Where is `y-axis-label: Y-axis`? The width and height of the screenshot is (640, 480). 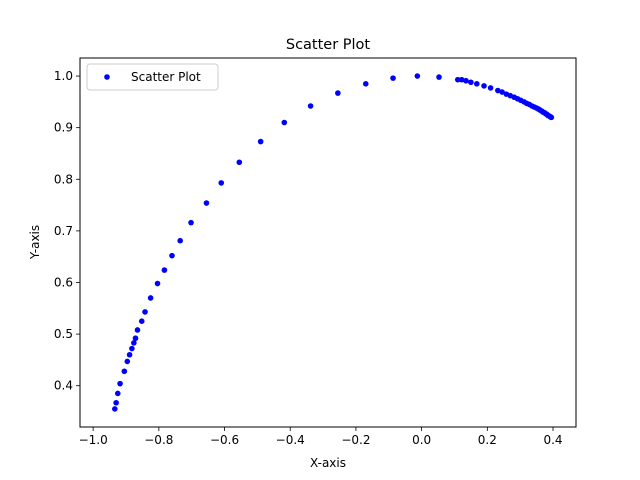 y-axis-label: Y-axis is located at coordinates (35, 242).